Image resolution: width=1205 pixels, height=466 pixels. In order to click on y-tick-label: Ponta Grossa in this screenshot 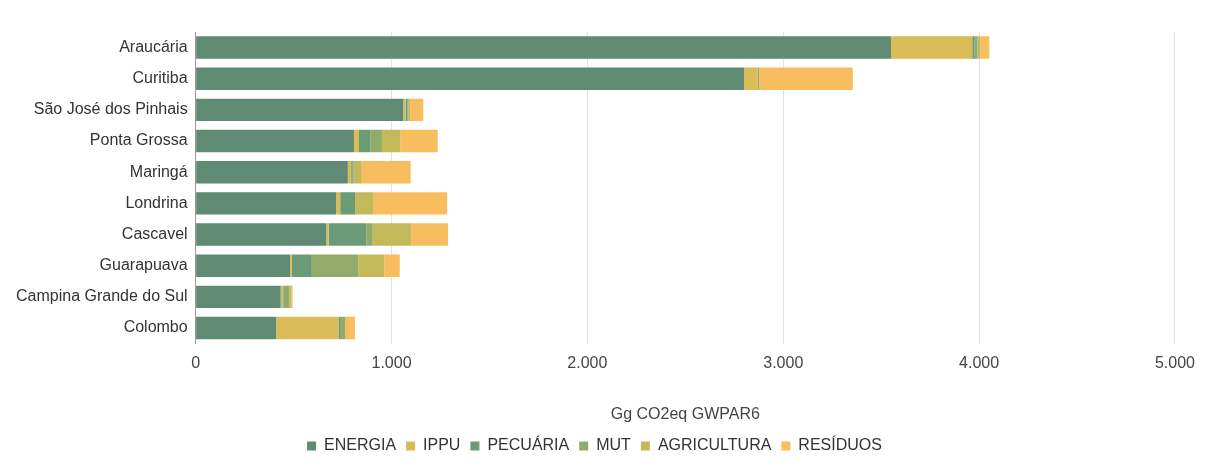, I will do `click(138, 140)`.